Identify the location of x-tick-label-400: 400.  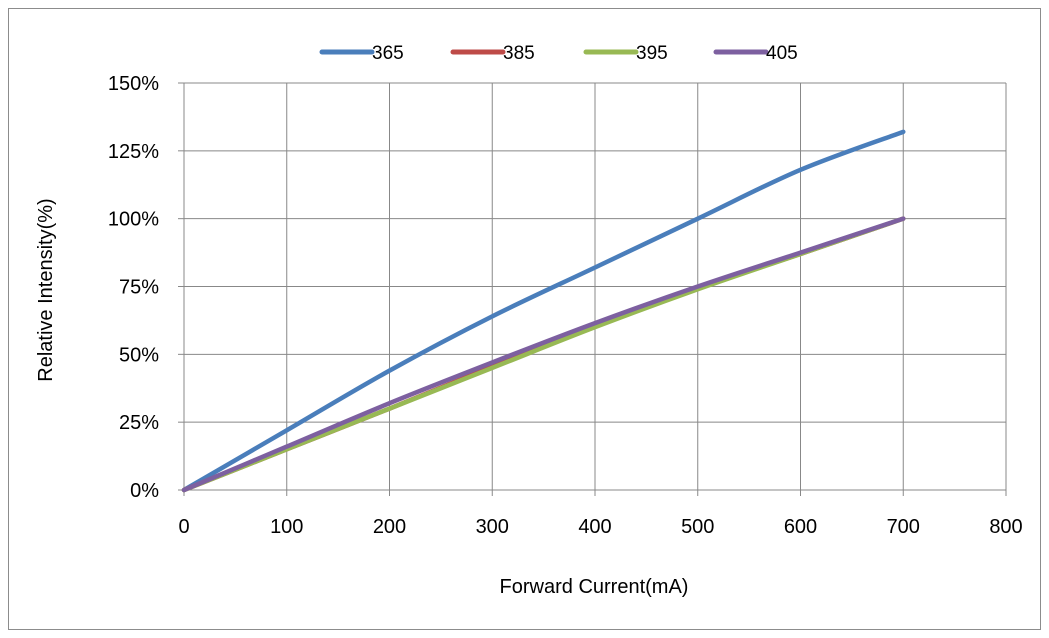
(594, 527).